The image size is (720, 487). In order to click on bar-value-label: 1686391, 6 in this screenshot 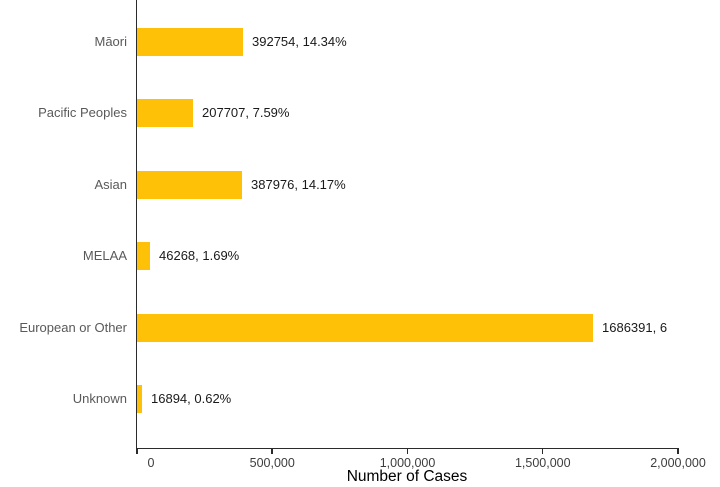, I will do `click(635, 327)`.